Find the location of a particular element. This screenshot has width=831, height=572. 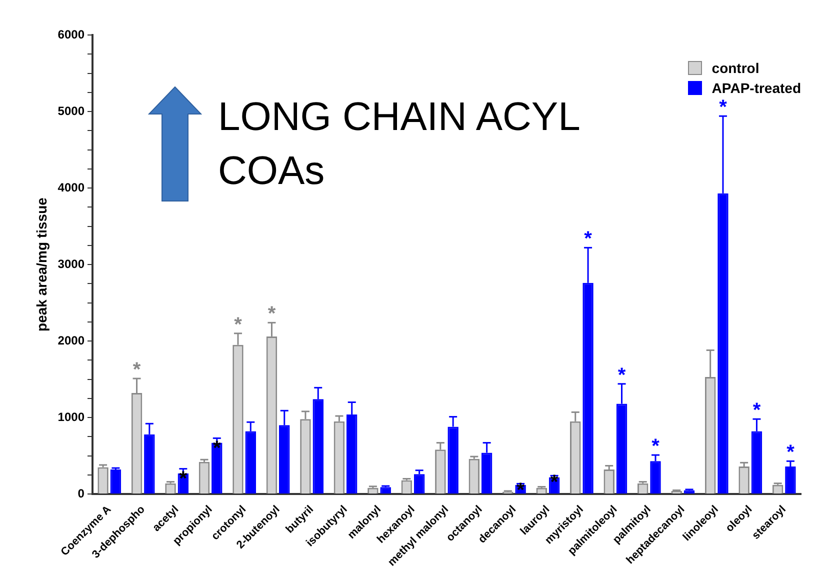

legend-label: control is located at coordinates (736, 68).